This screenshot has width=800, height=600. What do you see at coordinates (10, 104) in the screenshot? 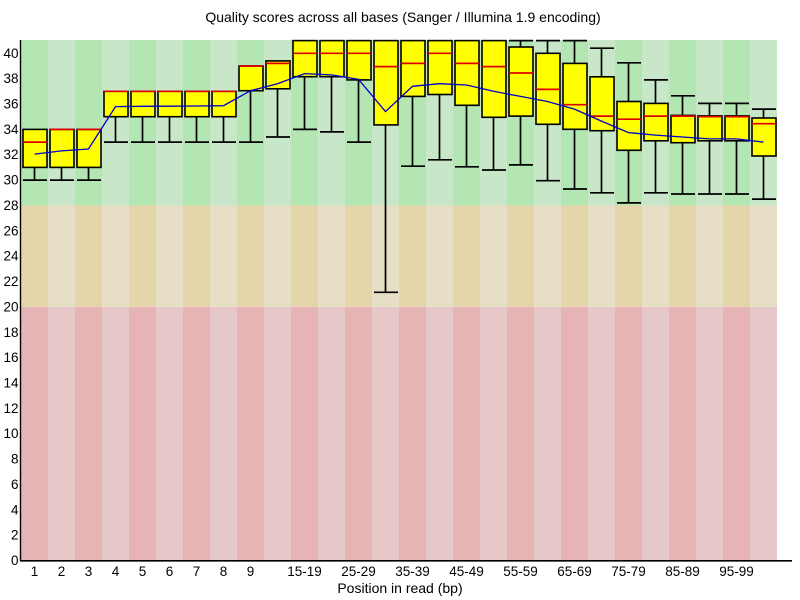
I see `svg-text: 36` at bounding box center [10, 104].